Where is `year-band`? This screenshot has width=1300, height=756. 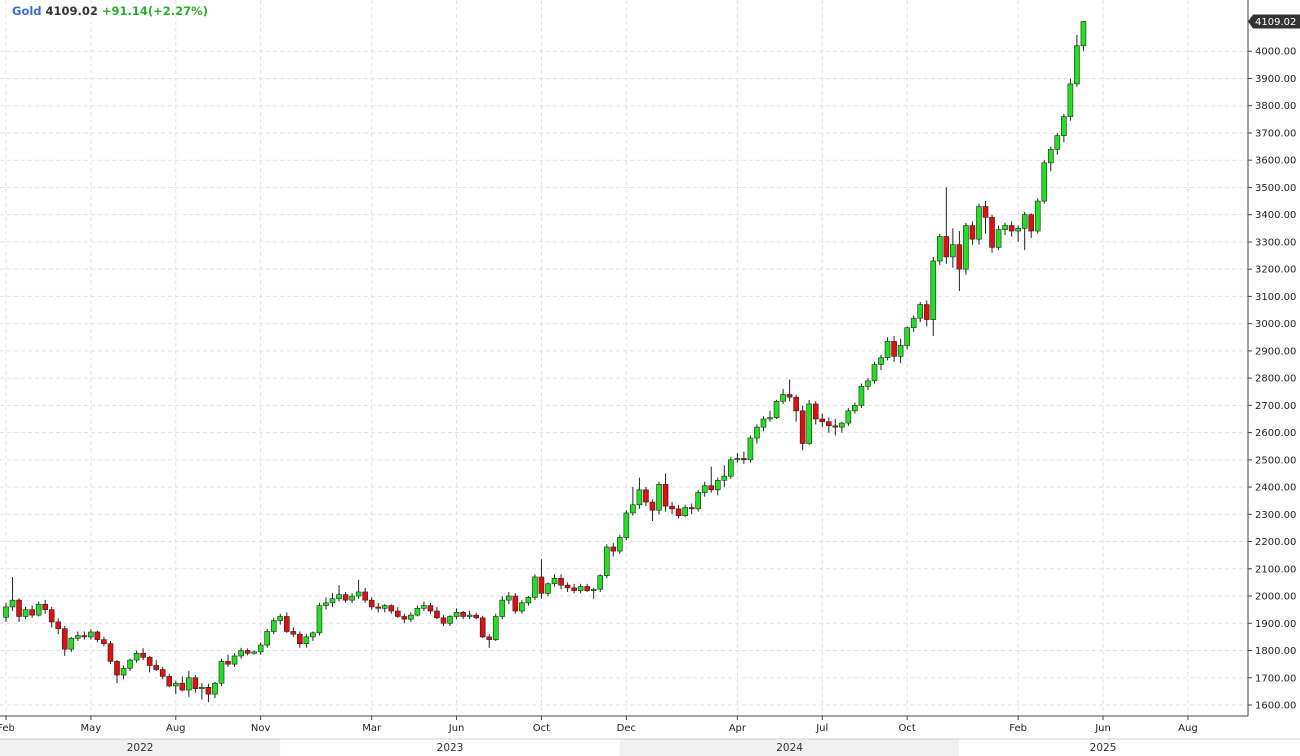 year-band is located at coordinates (450, 747).